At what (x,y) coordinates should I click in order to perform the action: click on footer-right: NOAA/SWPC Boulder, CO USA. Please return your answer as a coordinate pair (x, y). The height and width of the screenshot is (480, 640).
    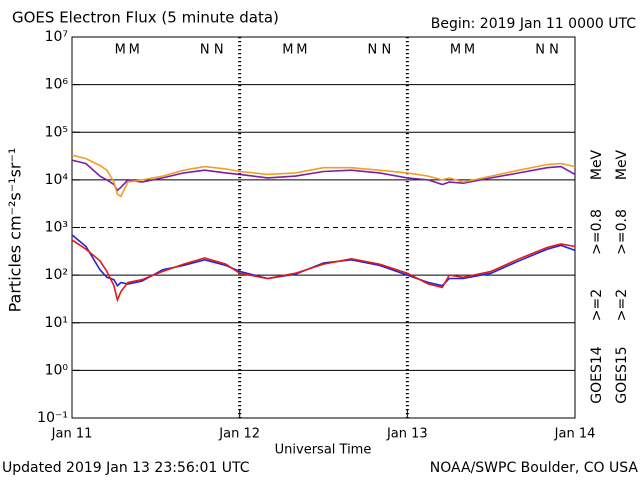
    Looking at the image, I should click on (534, 468).